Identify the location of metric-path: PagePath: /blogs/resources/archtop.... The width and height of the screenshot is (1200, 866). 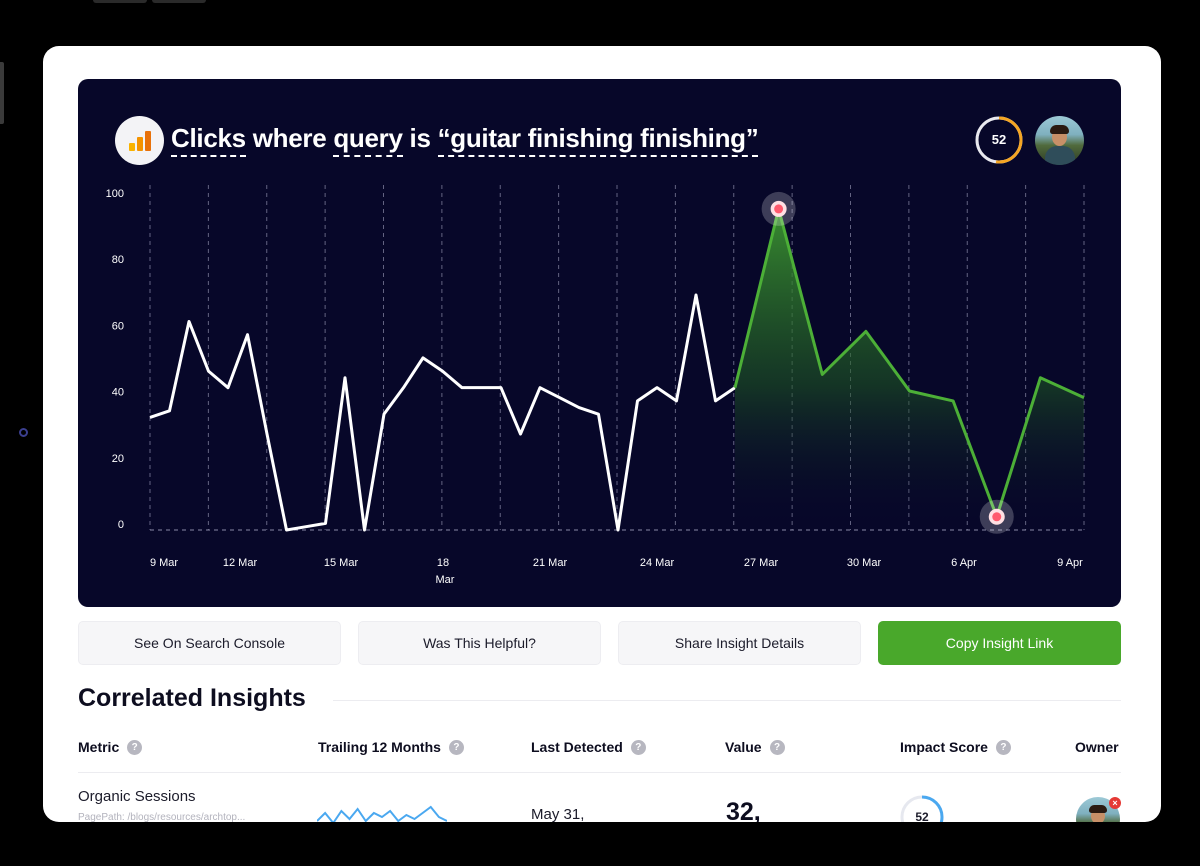
(162, 817).